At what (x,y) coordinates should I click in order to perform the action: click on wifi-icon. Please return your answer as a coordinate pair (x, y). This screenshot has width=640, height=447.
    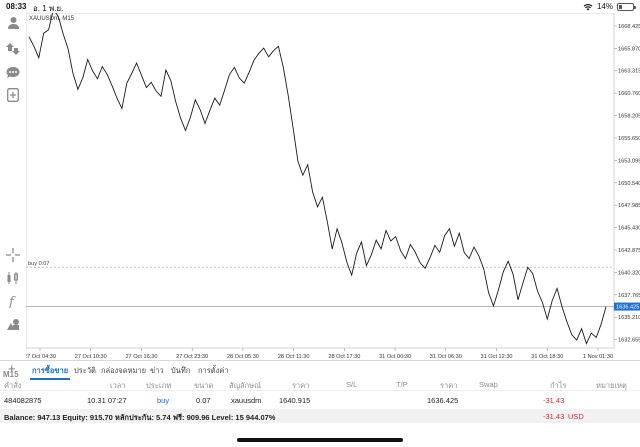
    Looking at the image, I should click on (588, 6).